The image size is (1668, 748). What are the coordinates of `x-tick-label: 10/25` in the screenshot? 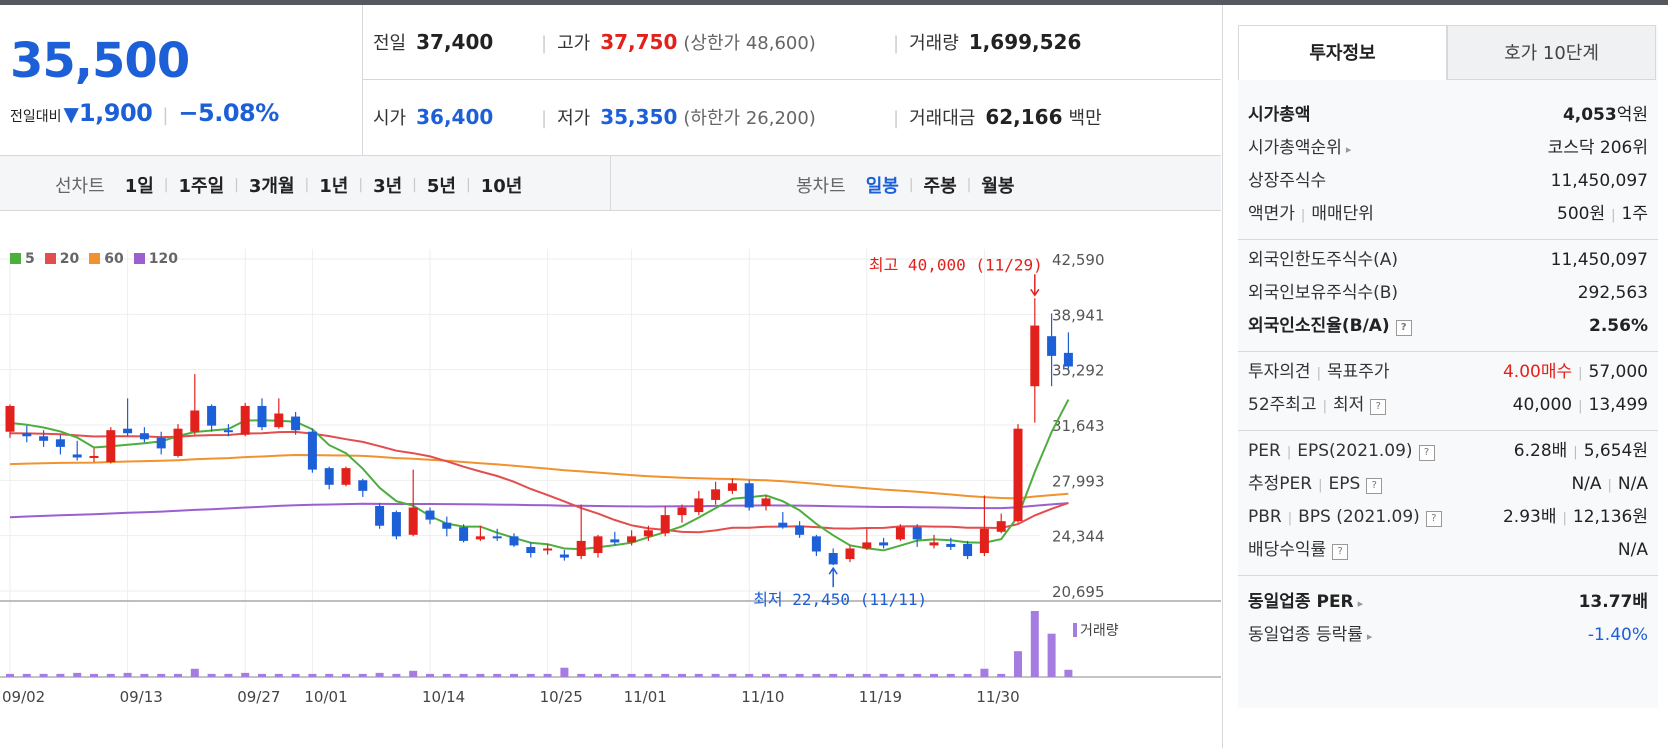 It's located at (561, 697).